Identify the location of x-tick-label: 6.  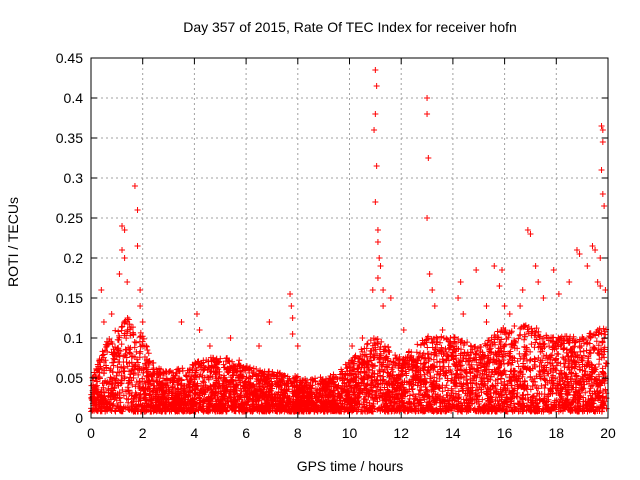
(246, 433).